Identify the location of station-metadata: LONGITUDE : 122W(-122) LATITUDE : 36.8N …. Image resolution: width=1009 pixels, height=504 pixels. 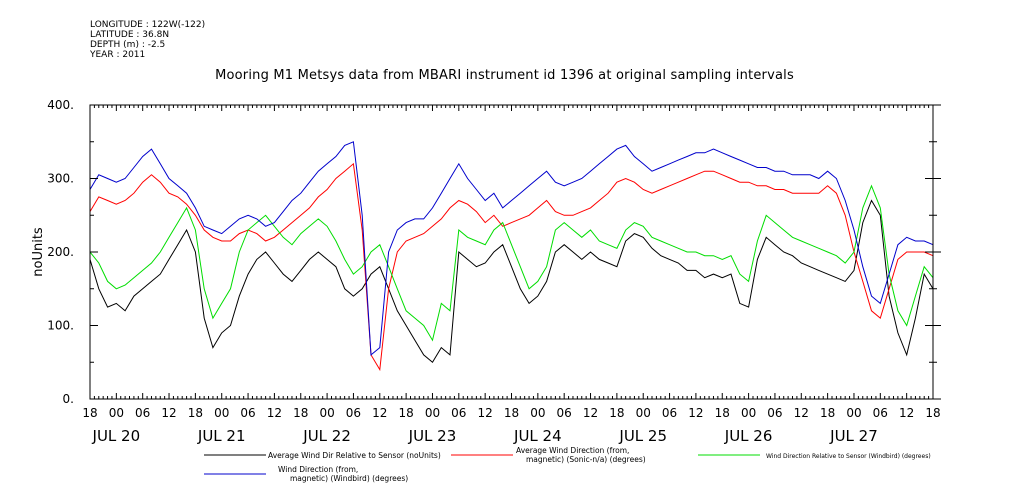
(147, 40).